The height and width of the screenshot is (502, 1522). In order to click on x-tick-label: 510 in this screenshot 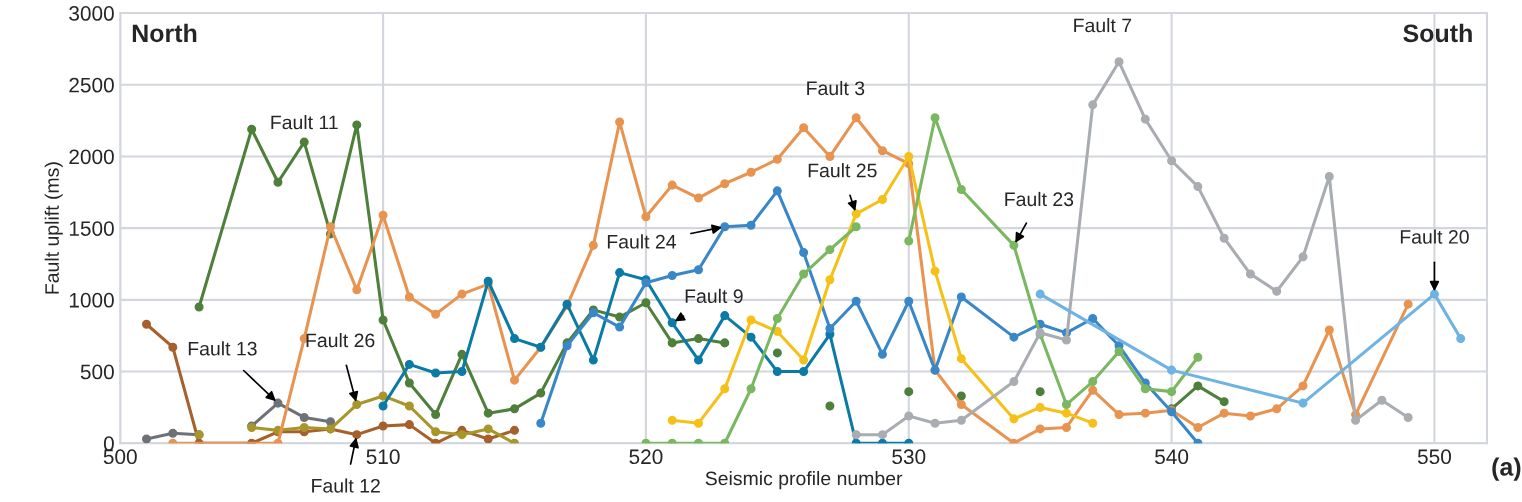, I will do `click(383, 457)`.